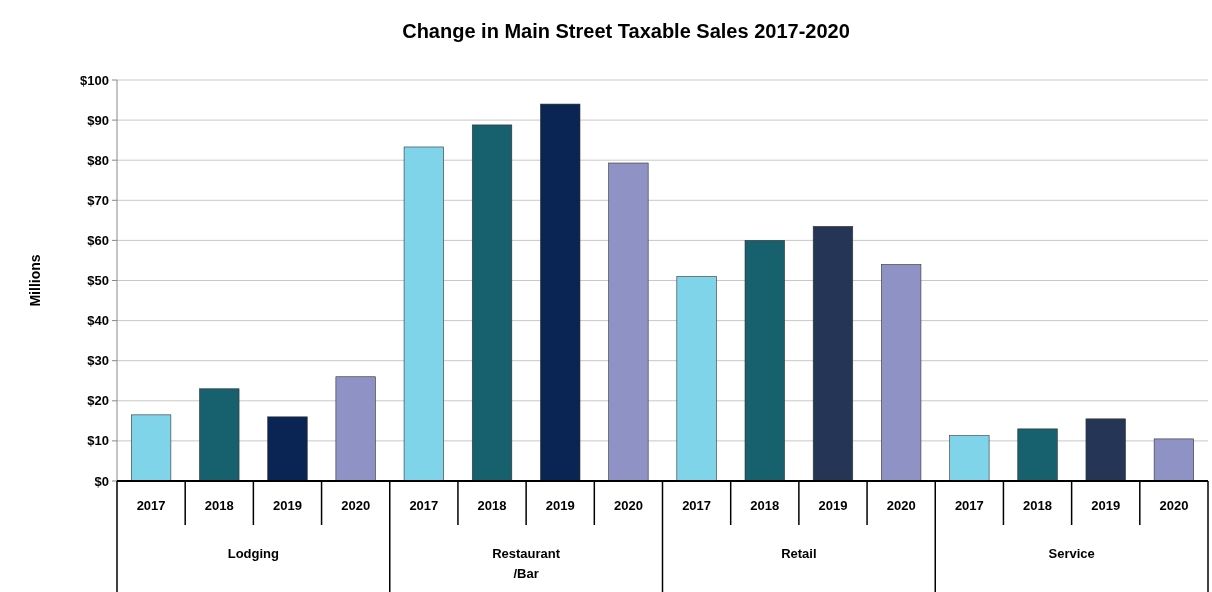 This screenshot has height=592, width=1212. Describe the element at coordinates (98, 361) in the screenshot. I see `y-tick-label: $30` at that location.